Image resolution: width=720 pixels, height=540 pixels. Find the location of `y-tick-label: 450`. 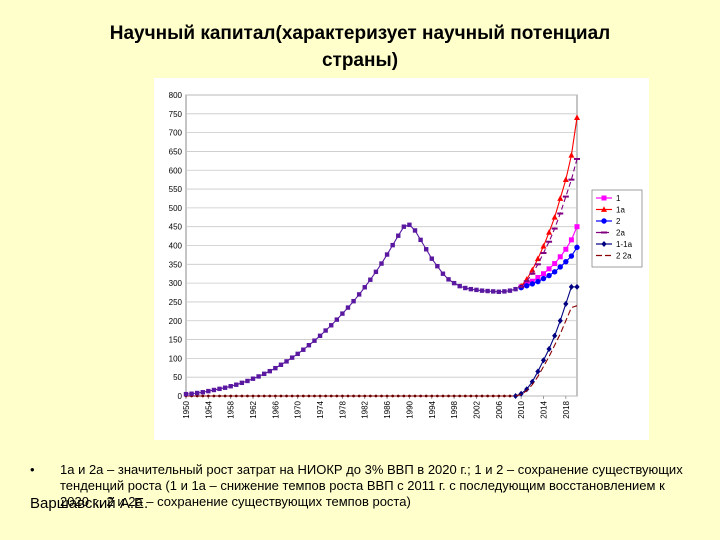

y-tick-label: 450 is located at coordinates (176, 227).